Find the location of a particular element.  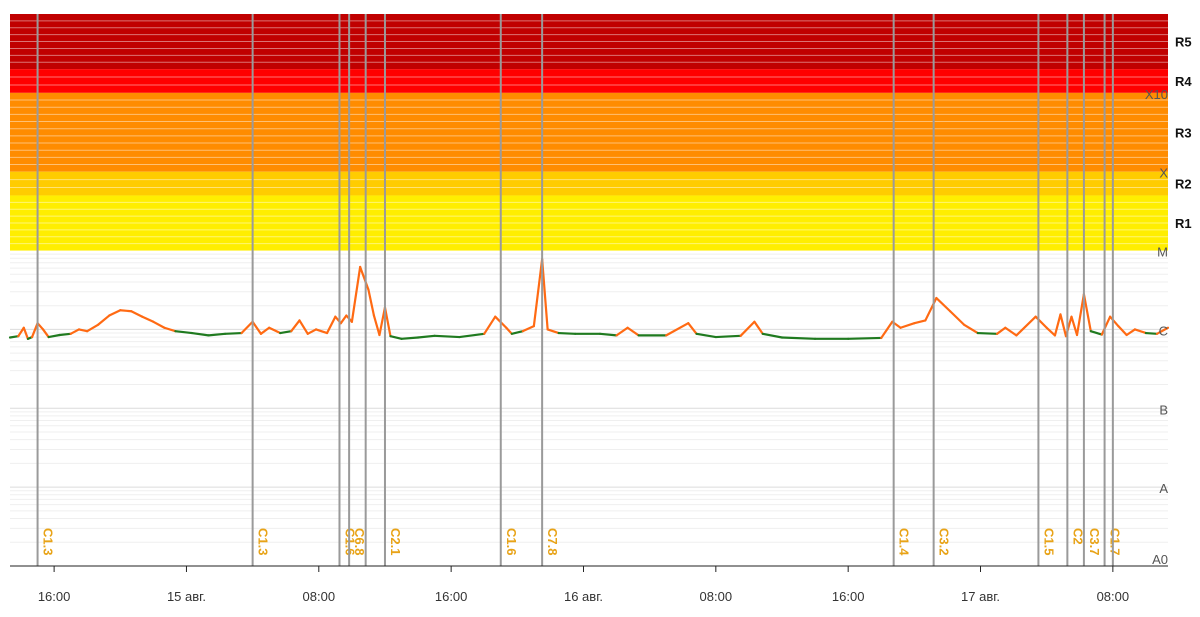

band-r2 is located at coordinates (589, 183).